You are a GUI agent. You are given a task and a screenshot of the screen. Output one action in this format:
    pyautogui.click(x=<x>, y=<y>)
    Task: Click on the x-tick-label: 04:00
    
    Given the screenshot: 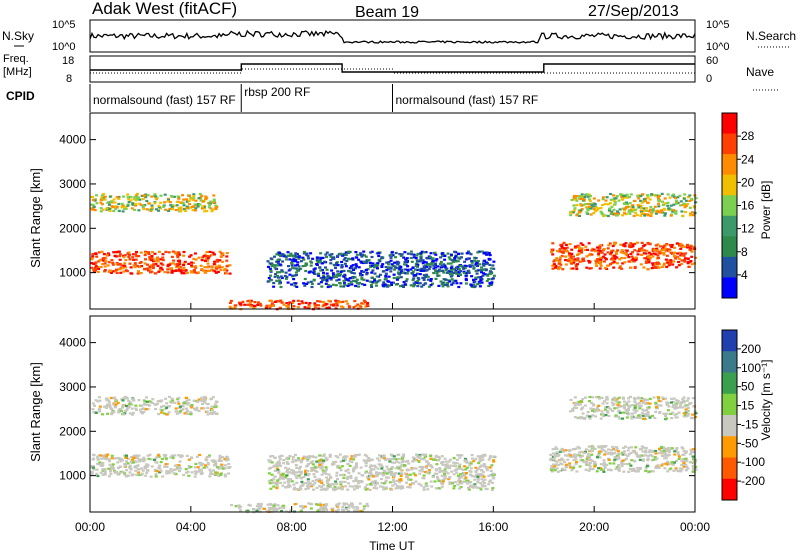 What is the action you would take?
    pyautogui.click(x=191, y=527)
    